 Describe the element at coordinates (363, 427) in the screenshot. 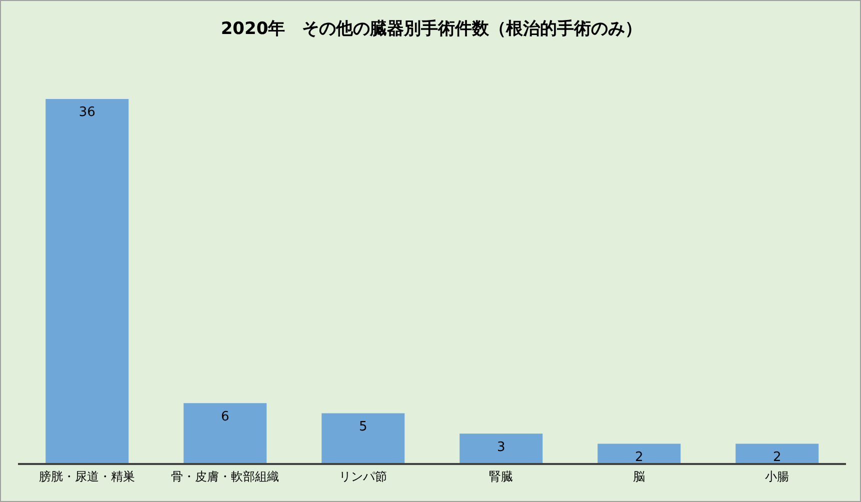

I see `data-label: 5` at that location.